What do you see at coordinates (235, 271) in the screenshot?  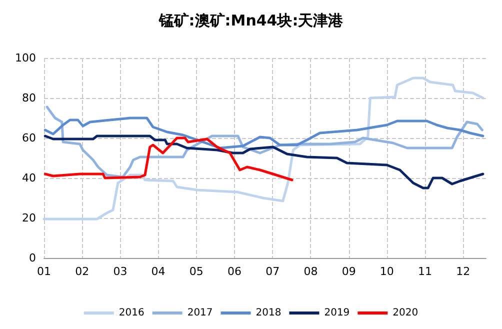 I see `x-tick-label: 06` at bounding box center [235, 271].